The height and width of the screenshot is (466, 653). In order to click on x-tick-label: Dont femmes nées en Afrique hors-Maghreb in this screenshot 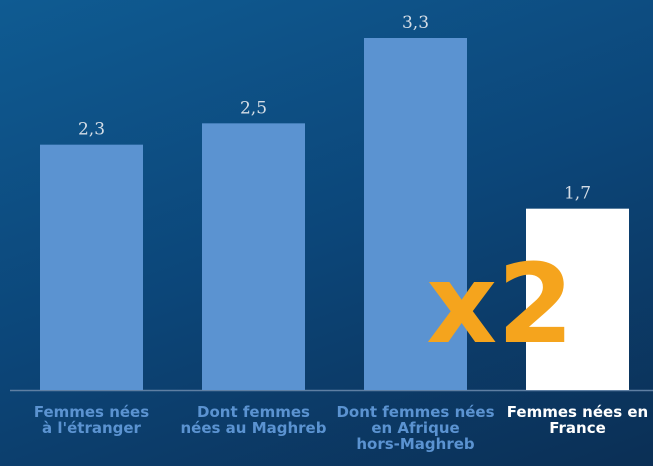, I will do `click(415, 428)`.